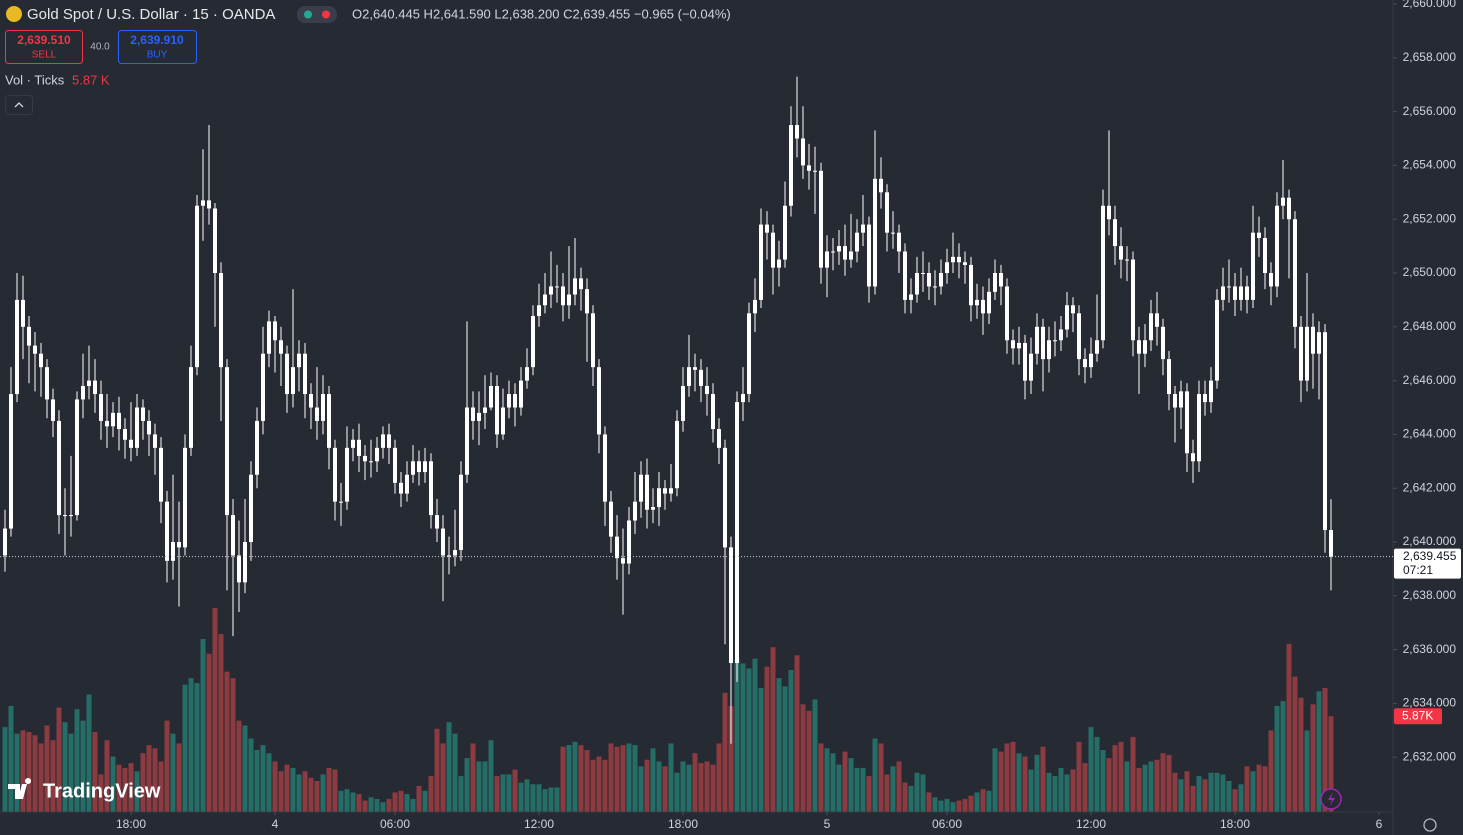  Describe the element at coordinates (44, 55) in the screenshot. I see `sell-label: SELL` at that location.